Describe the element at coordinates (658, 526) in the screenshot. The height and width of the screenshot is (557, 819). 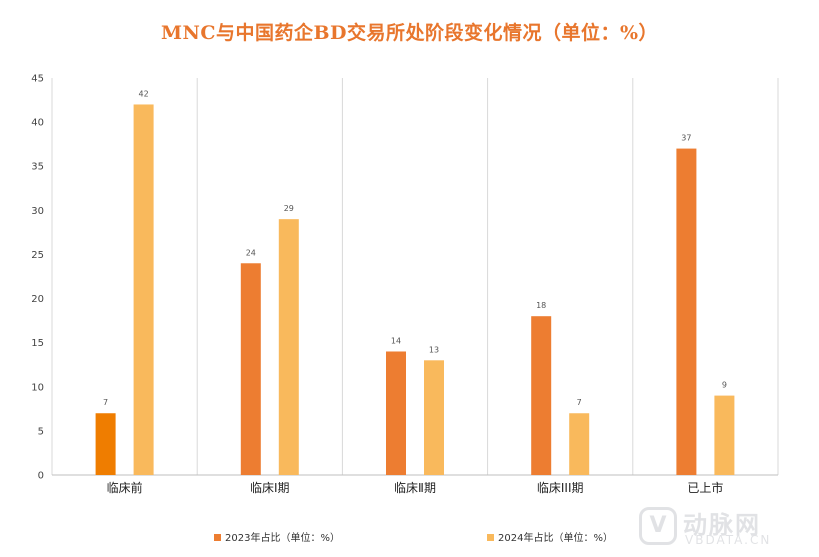
I see `vb-logo-icon: V` at that location.